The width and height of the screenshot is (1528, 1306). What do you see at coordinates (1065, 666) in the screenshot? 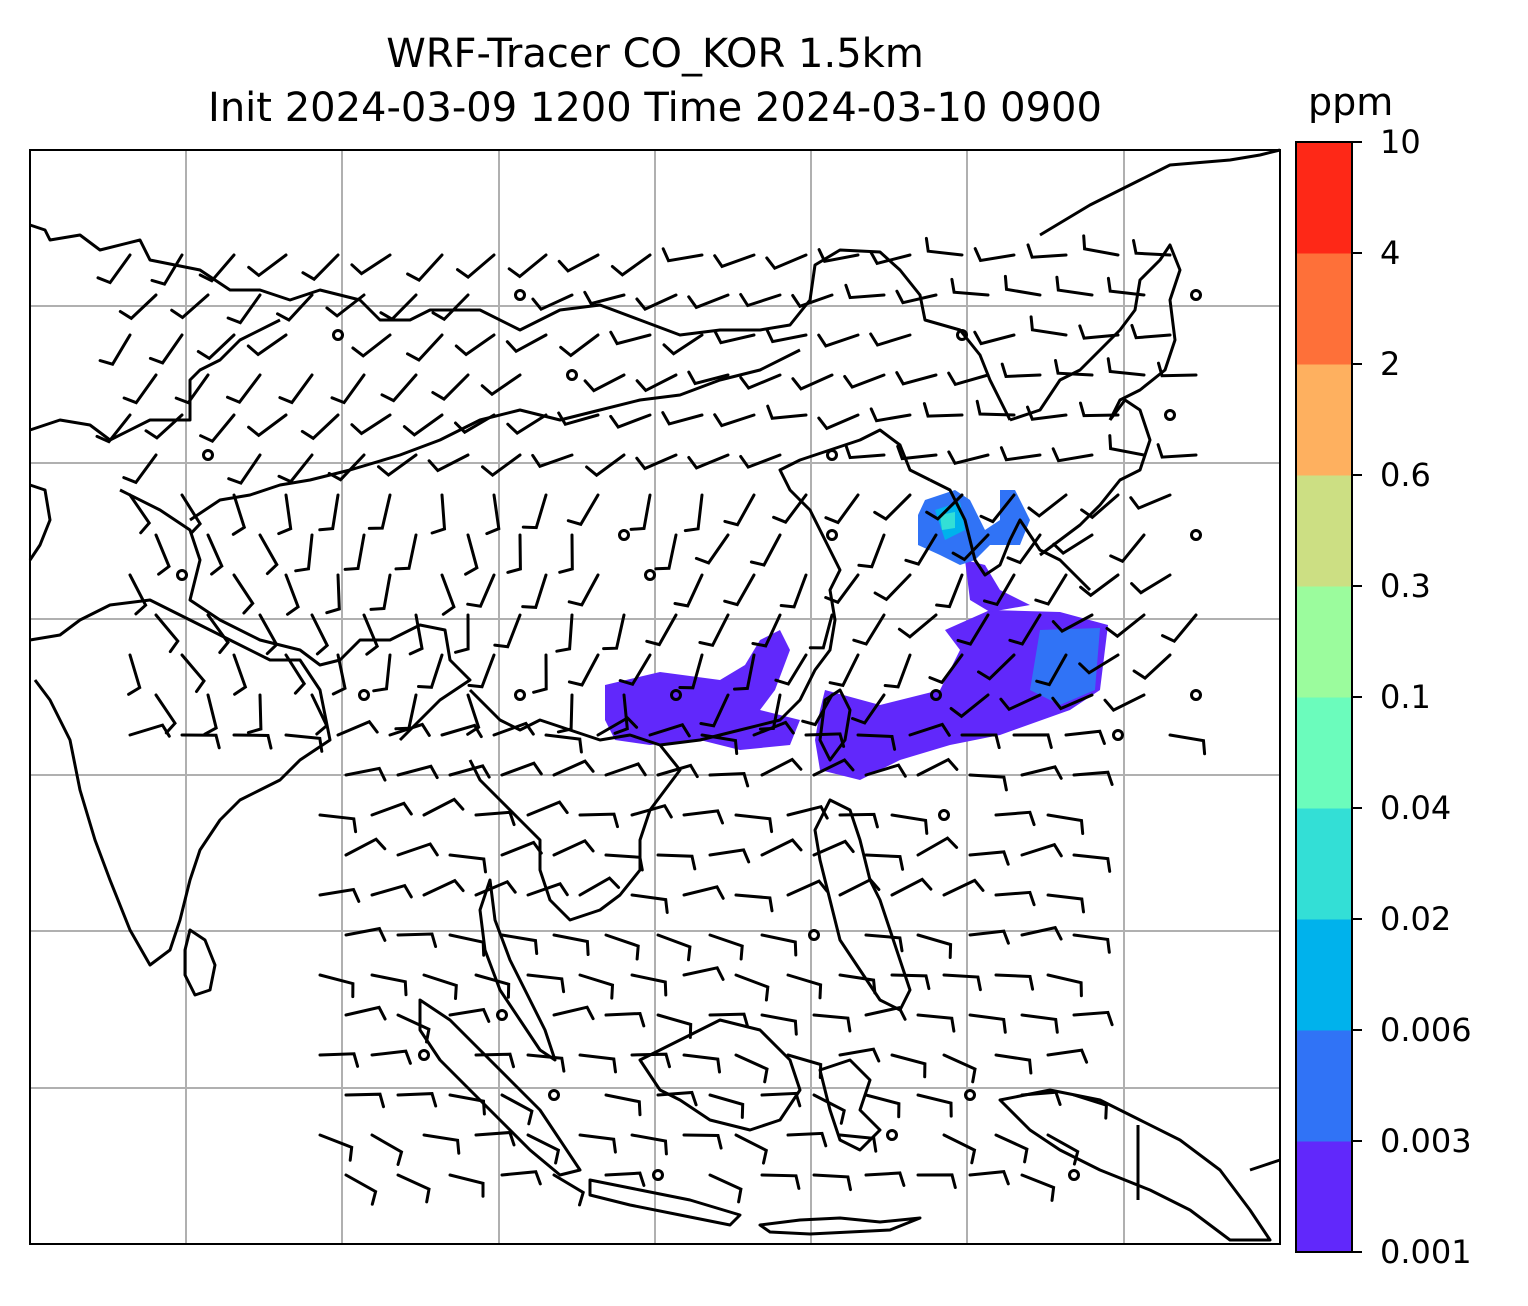
I see `plume-east-china-sea-core` at bounding box center [1065, 666].